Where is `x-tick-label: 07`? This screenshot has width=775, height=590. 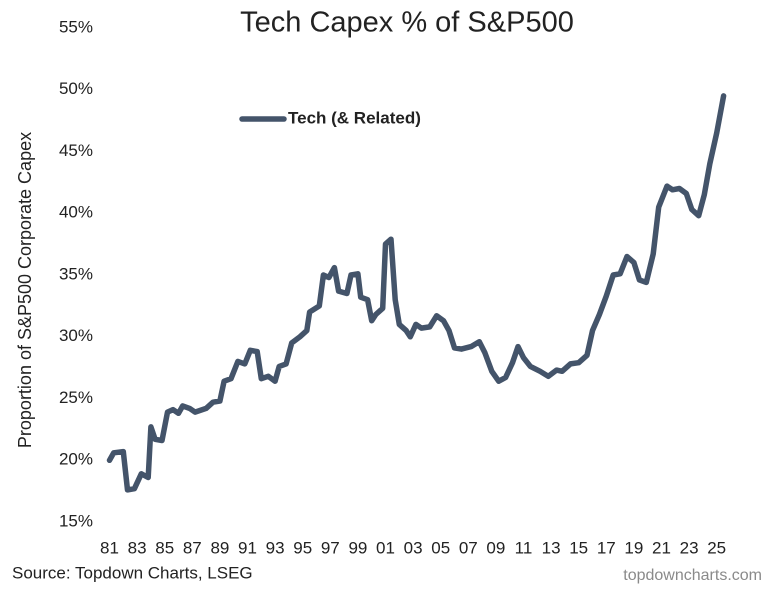 x-tick-label: 07 is located at coordinates (468, 547).